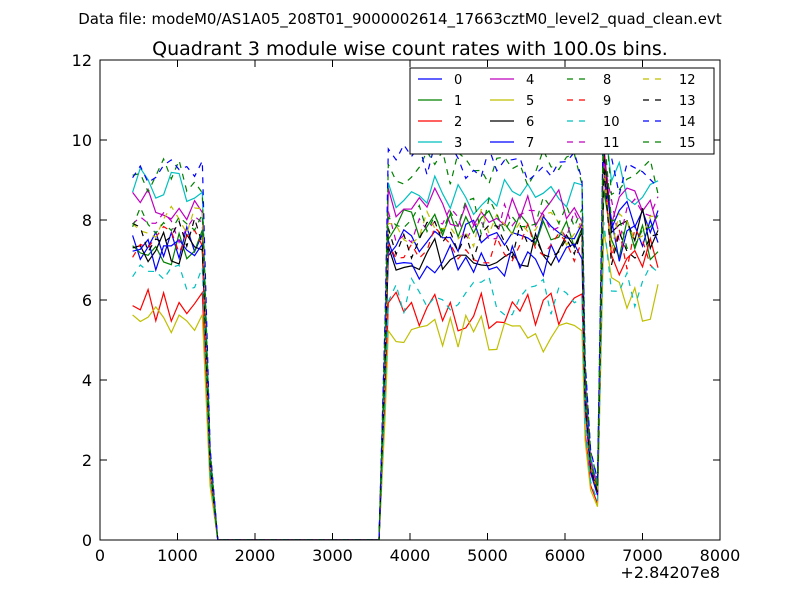 The width and height of the screenshot is (800, 600). What do you see at coordinates (177, 555) in the screenshot?
I see `x-tick-label: 1000` at bounding box center [177, 555].